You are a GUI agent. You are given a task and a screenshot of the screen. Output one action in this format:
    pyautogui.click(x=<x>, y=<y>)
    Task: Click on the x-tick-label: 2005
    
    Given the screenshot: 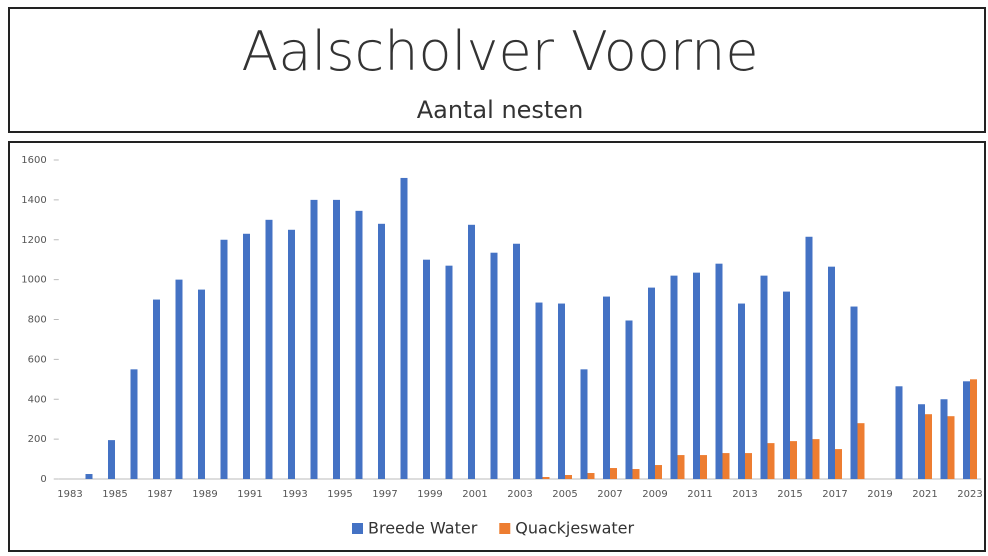 What is the action you would take?
    pyautogui.click(x=564, y=494)
    